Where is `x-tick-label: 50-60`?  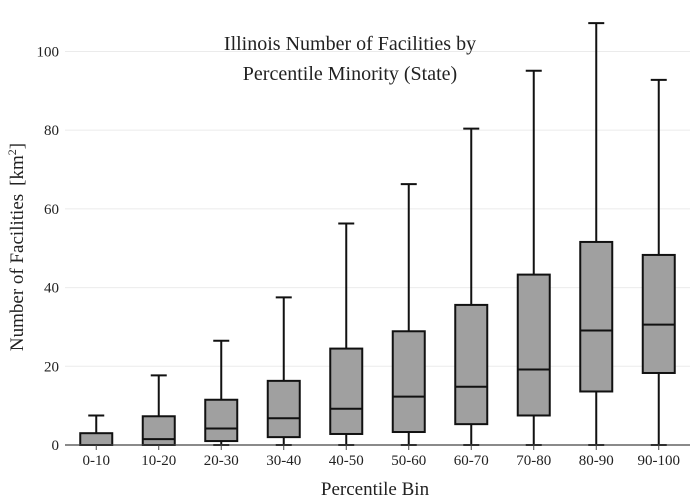
x-tick-label: 50-60 is located at coordinates (408, 461).